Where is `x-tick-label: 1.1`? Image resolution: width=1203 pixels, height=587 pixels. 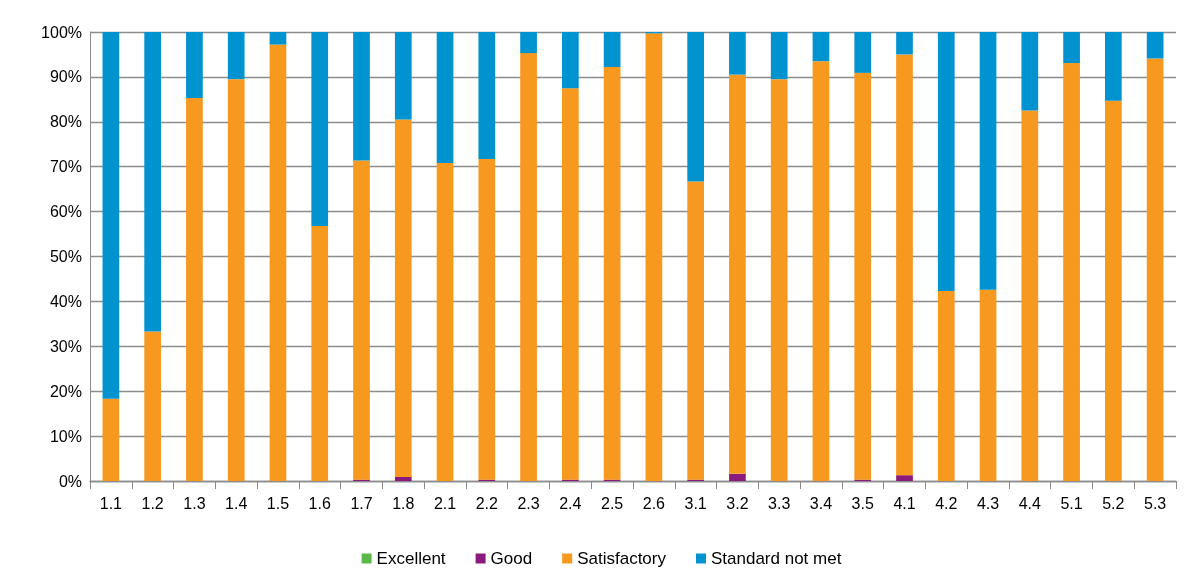
x-tick-label: 1.1 is located at coordinates (111, 503).